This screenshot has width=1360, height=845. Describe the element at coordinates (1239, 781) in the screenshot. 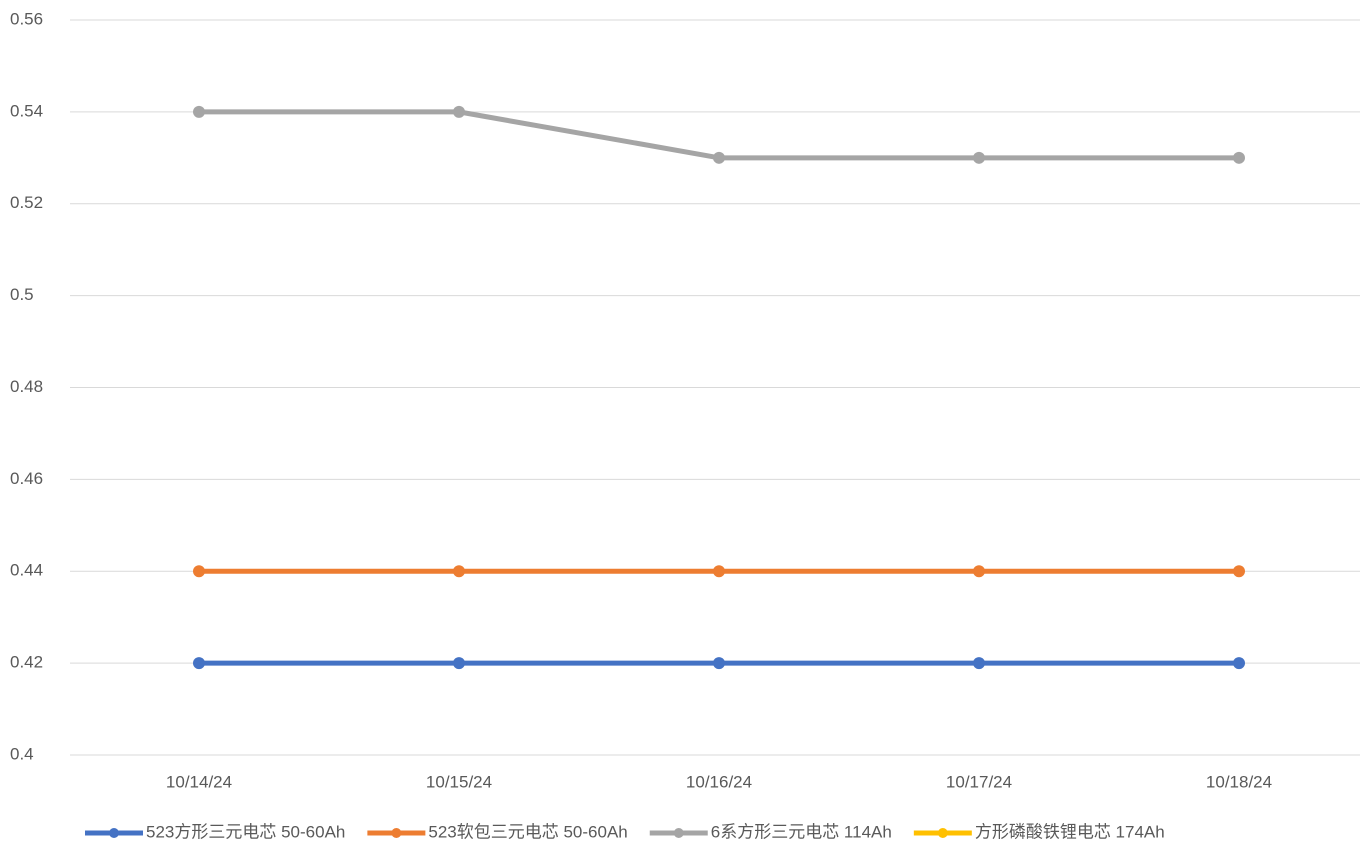

I see `x-tick-label: 10/18/24` at that location.